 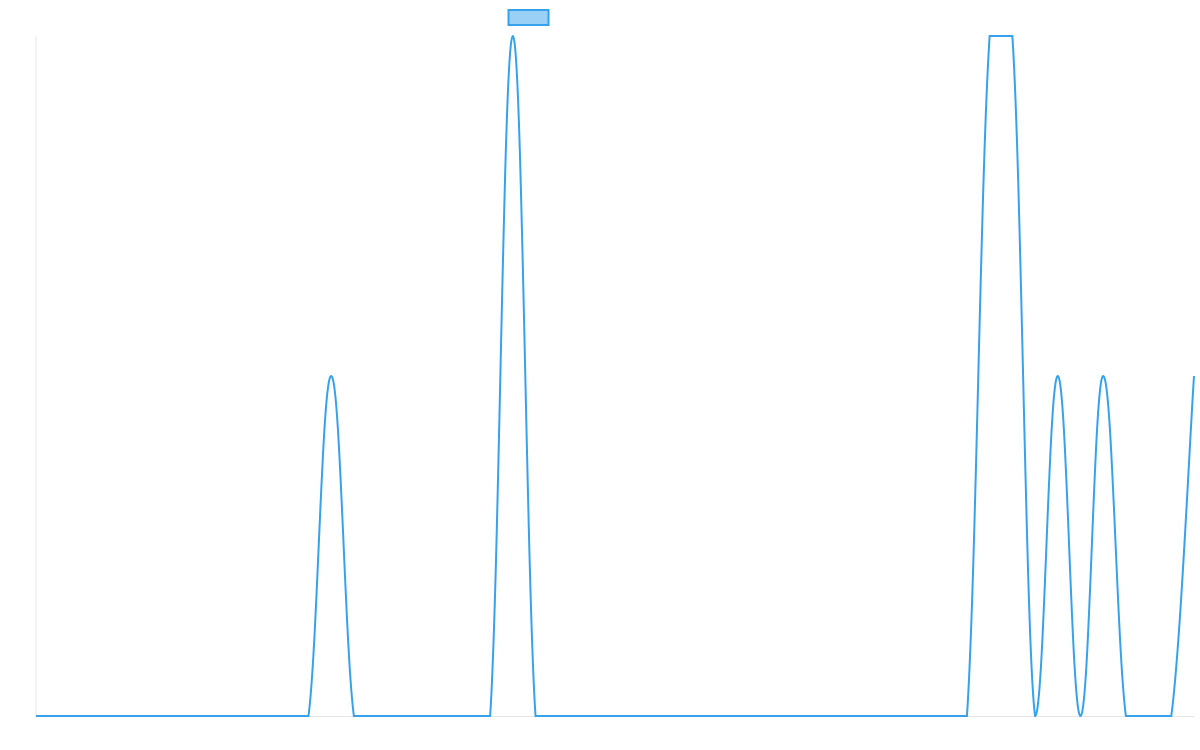 I want to click on legend-swatch, so click(x=528, y=17).